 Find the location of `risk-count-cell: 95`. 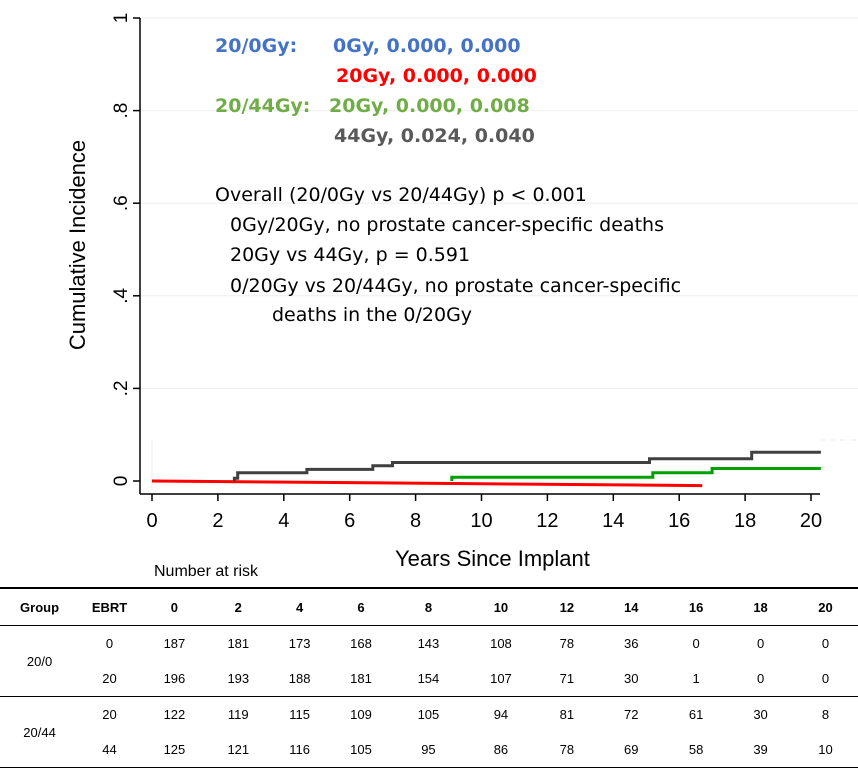

risk-count-cell: 95 is located at coordinates (428, 750).